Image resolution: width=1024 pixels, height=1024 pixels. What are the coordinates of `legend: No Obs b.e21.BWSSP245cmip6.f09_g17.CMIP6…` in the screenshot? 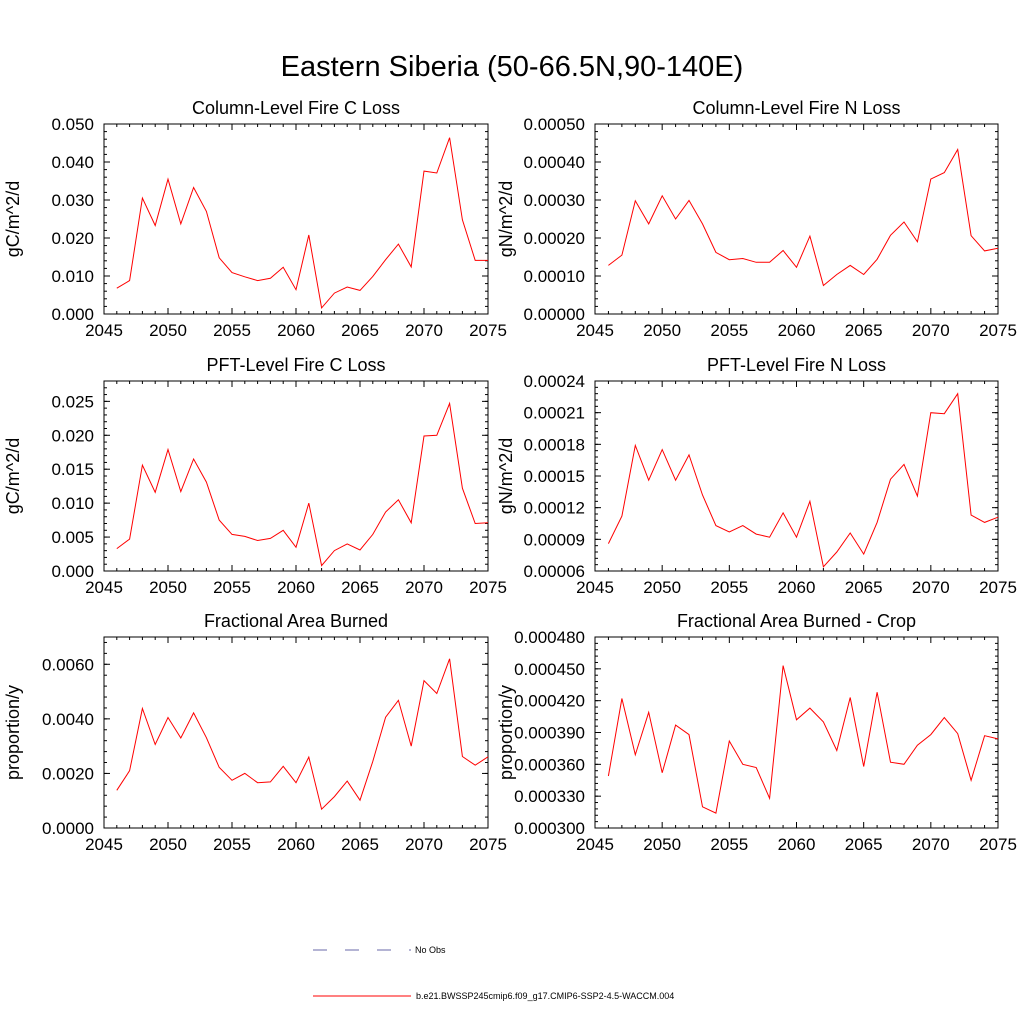 It's located at (493, 973).